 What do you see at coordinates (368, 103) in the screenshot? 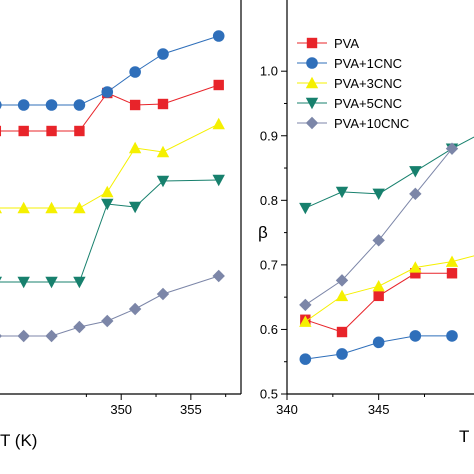
I see `legend-label-pva-plus-5cnc: PVA+5CNC` at bounding box center [368, 103].